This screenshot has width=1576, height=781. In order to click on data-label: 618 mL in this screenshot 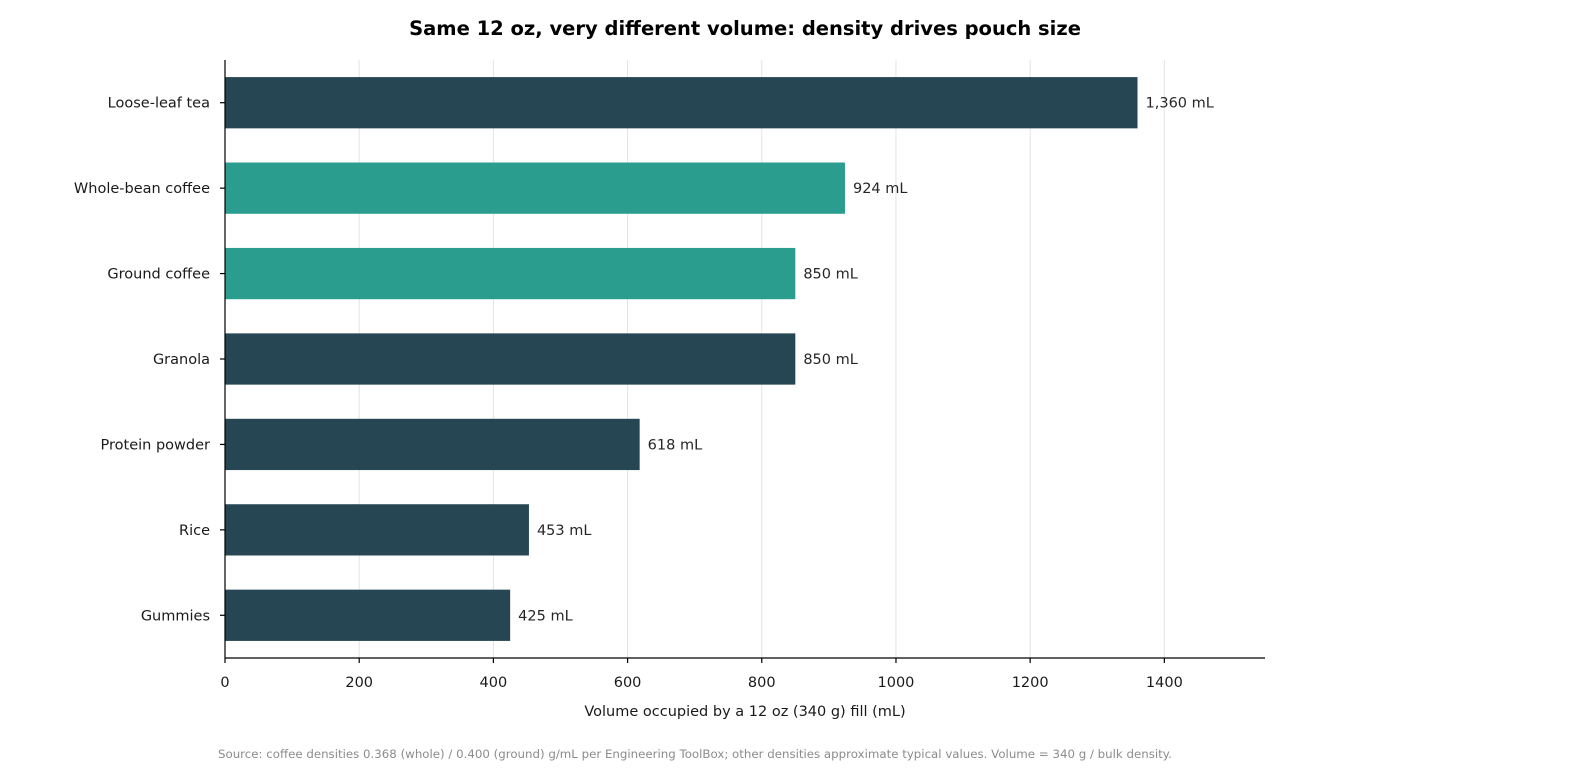, I will do `click(675, 445)`.